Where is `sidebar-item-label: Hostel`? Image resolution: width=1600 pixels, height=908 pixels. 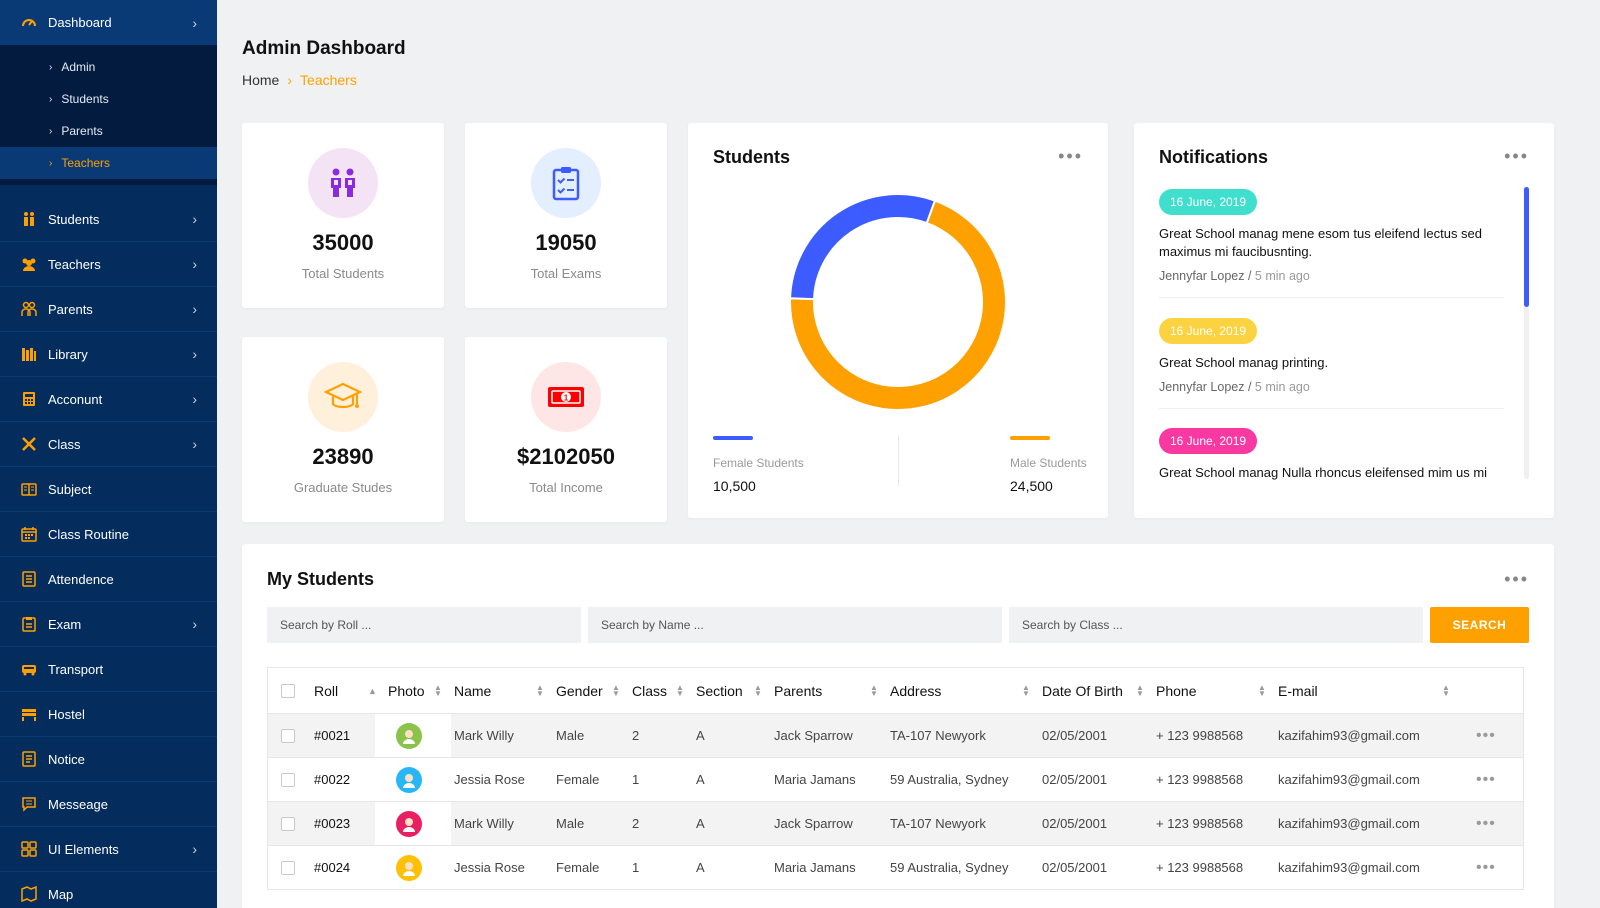
sidebar-item-label: Hostel is located at coordinates (66, 714).